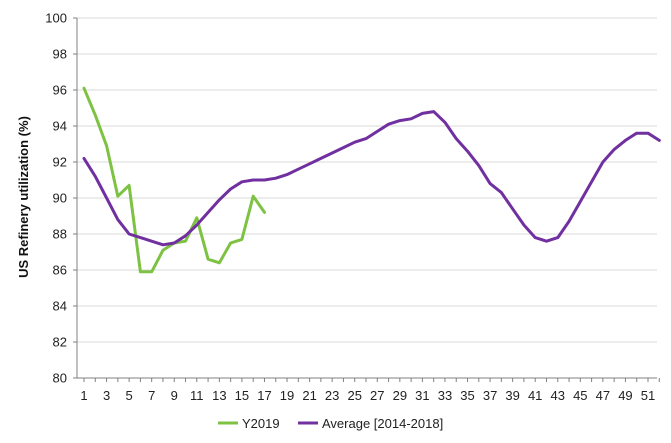 This screenshot has height=443, width=671. I want to click on y-tick-label: 90, so click(60, 198).